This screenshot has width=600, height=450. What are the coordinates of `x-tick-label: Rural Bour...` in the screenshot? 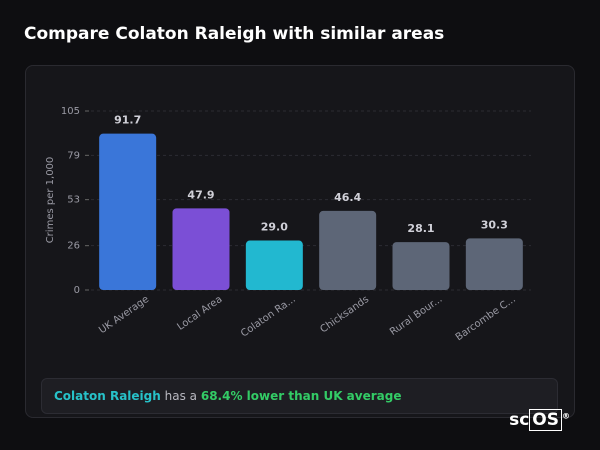 It's located at (416, 316).